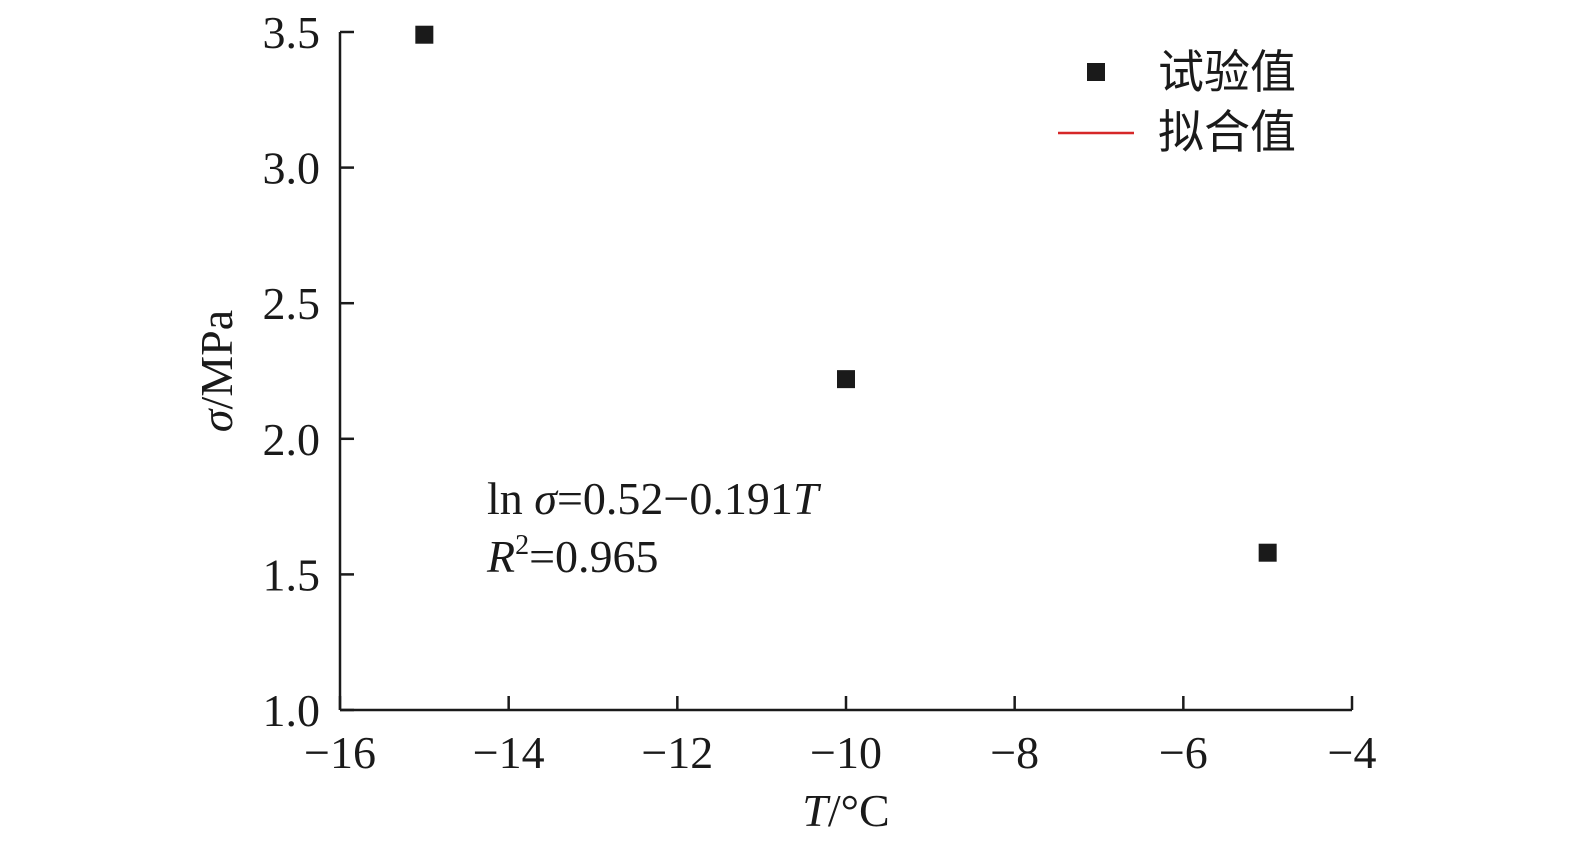  What do you see at coordinates (1227, 132) in the screenshot?
I see `legend-label-fitted: 拟合值` at bounding box center [1227, 132].